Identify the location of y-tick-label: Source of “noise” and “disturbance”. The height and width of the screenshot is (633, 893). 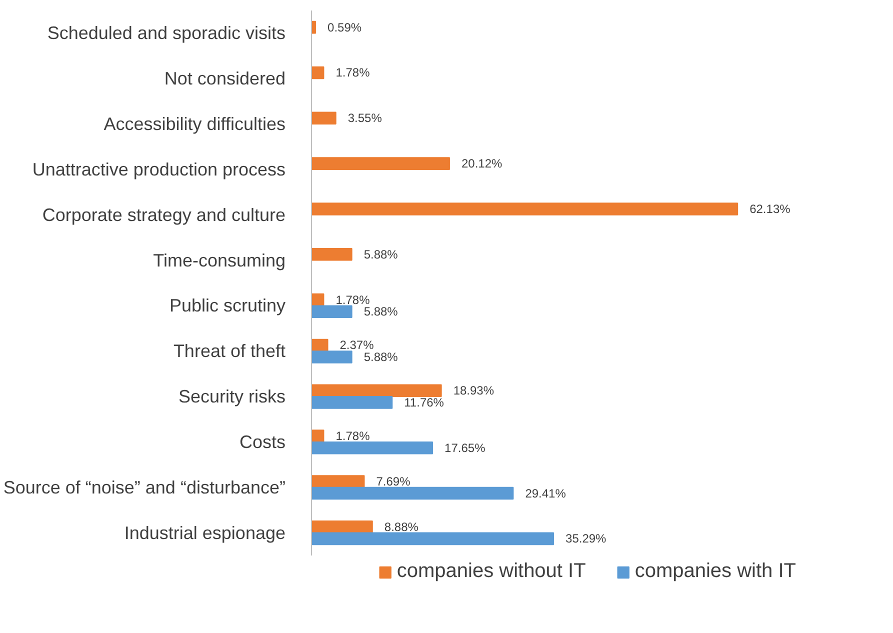
(144, 487).